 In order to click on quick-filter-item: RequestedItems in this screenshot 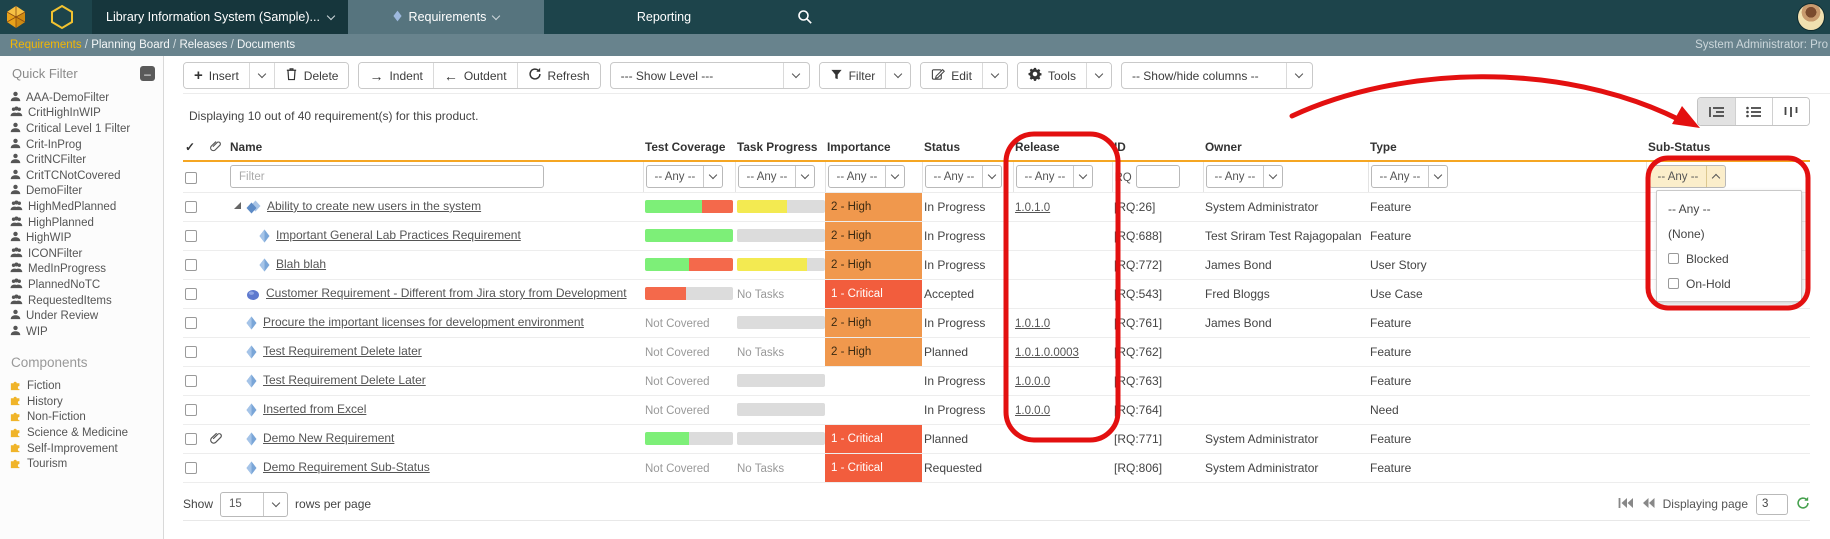, I will do `click(83, 301)`.